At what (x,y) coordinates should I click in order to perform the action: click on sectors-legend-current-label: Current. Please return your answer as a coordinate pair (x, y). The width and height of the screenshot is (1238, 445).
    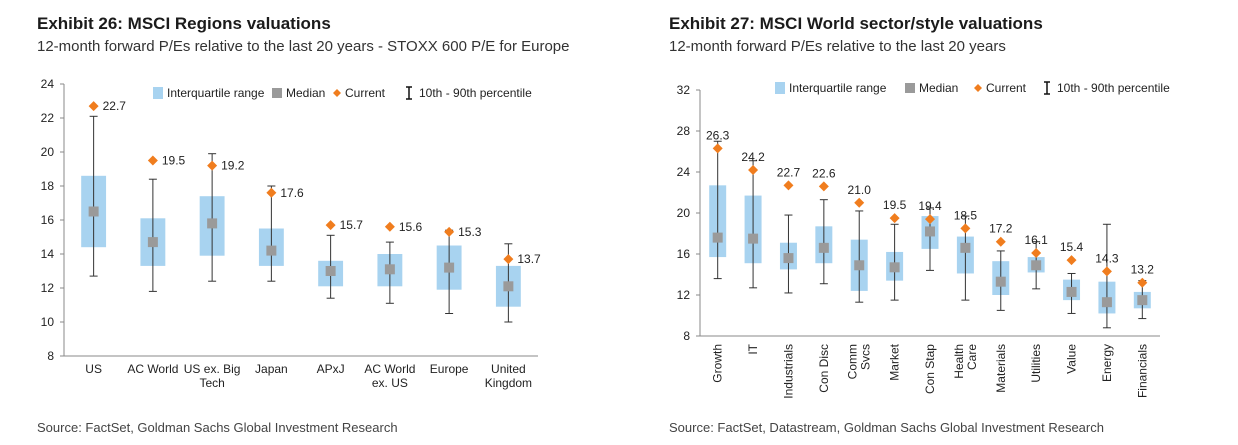
    Looking at the image, I should click on (1006, 88).